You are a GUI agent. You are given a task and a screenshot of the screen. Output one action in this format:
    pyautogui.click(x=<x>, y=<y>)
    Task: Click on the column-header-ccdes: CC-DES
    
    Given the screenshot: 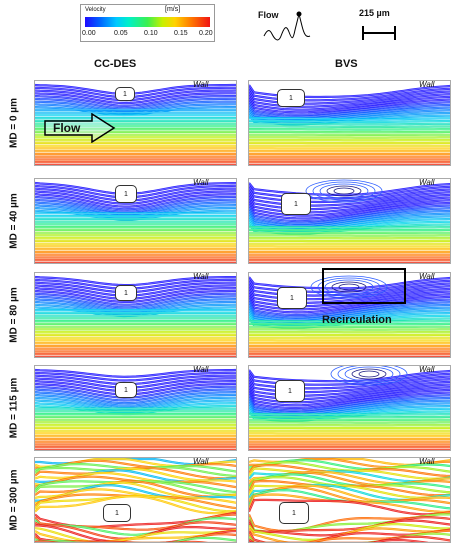 What is the action you would take?
    pyautogui.click(x=115, y=64)
    